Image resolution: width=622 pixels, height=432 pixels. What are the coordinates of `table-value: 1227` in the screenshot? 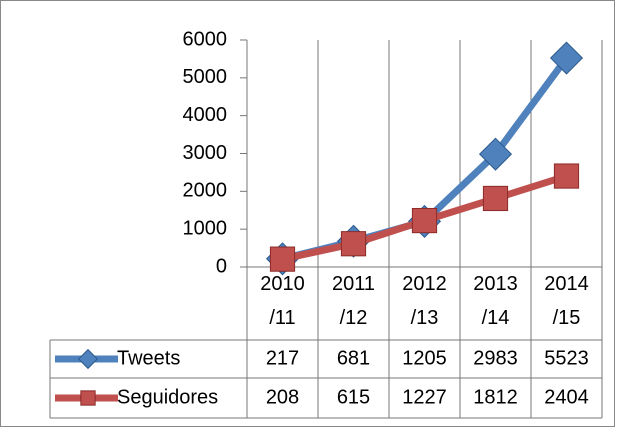 It's located at (424, 397).